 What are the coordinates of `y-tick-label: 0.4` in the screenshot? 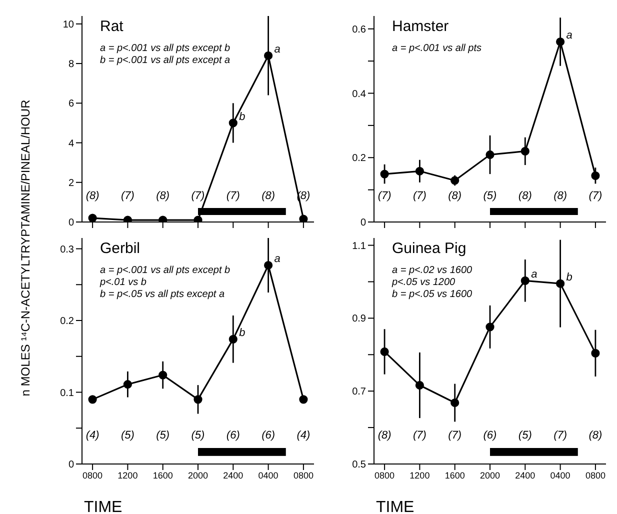 It's located at (359, 94).